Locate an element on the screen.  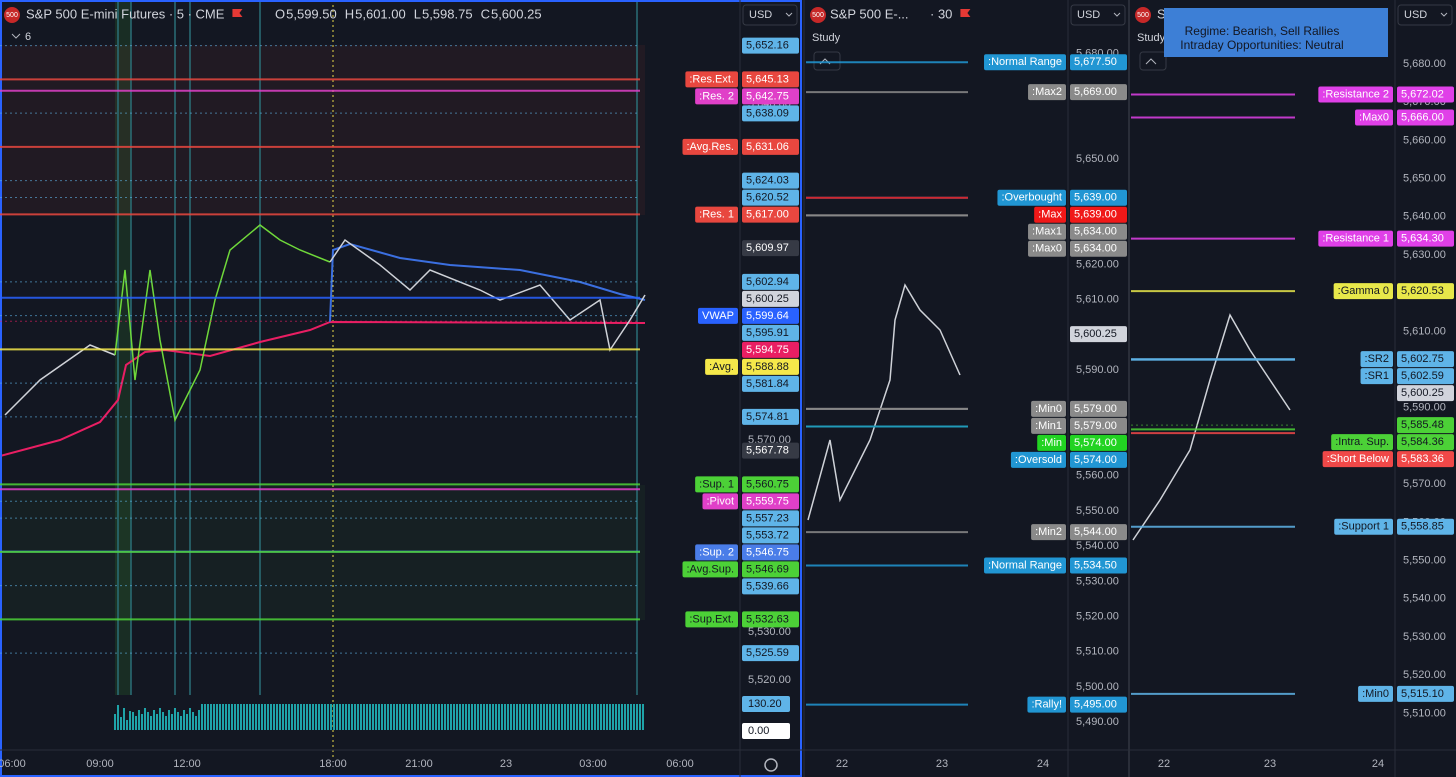
ohlc-value: 5,600.25 is located at coordinates (516, 13).